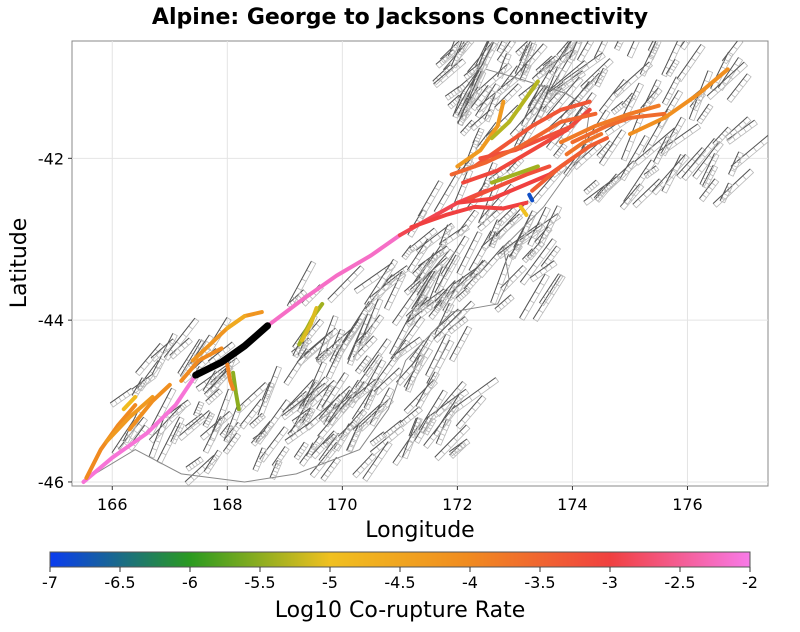 The image size is (800, 632). What do you see at coordinates (112, 504) in the screenshot?
I see `x-tick-label: 166` at bounding box center [112, 504].